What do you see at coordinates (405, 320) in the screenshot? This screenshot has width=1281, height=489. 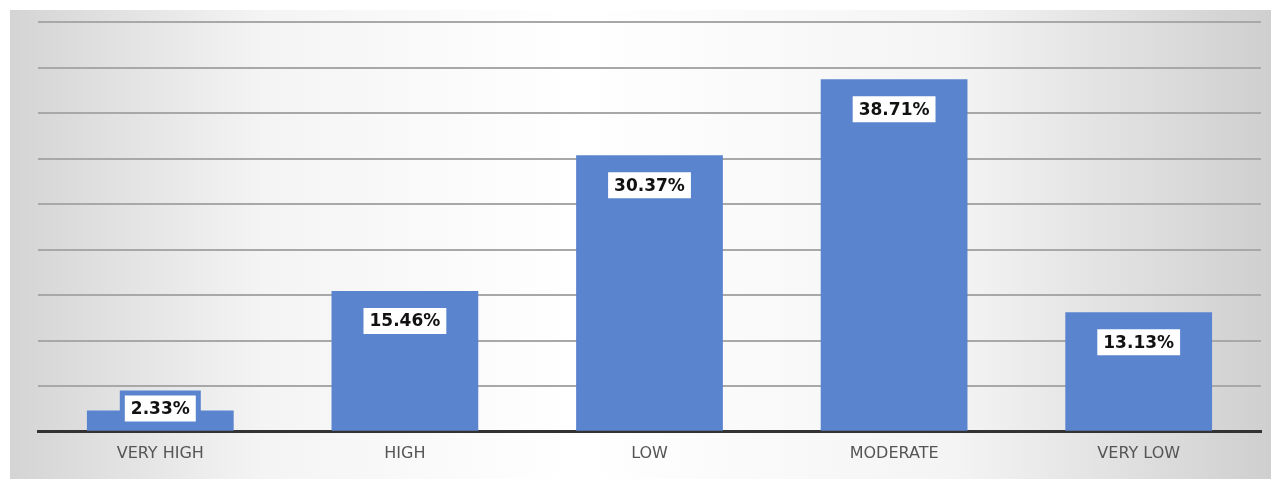 I see `data-label: 15.46%` at bounding box center [405, 320].